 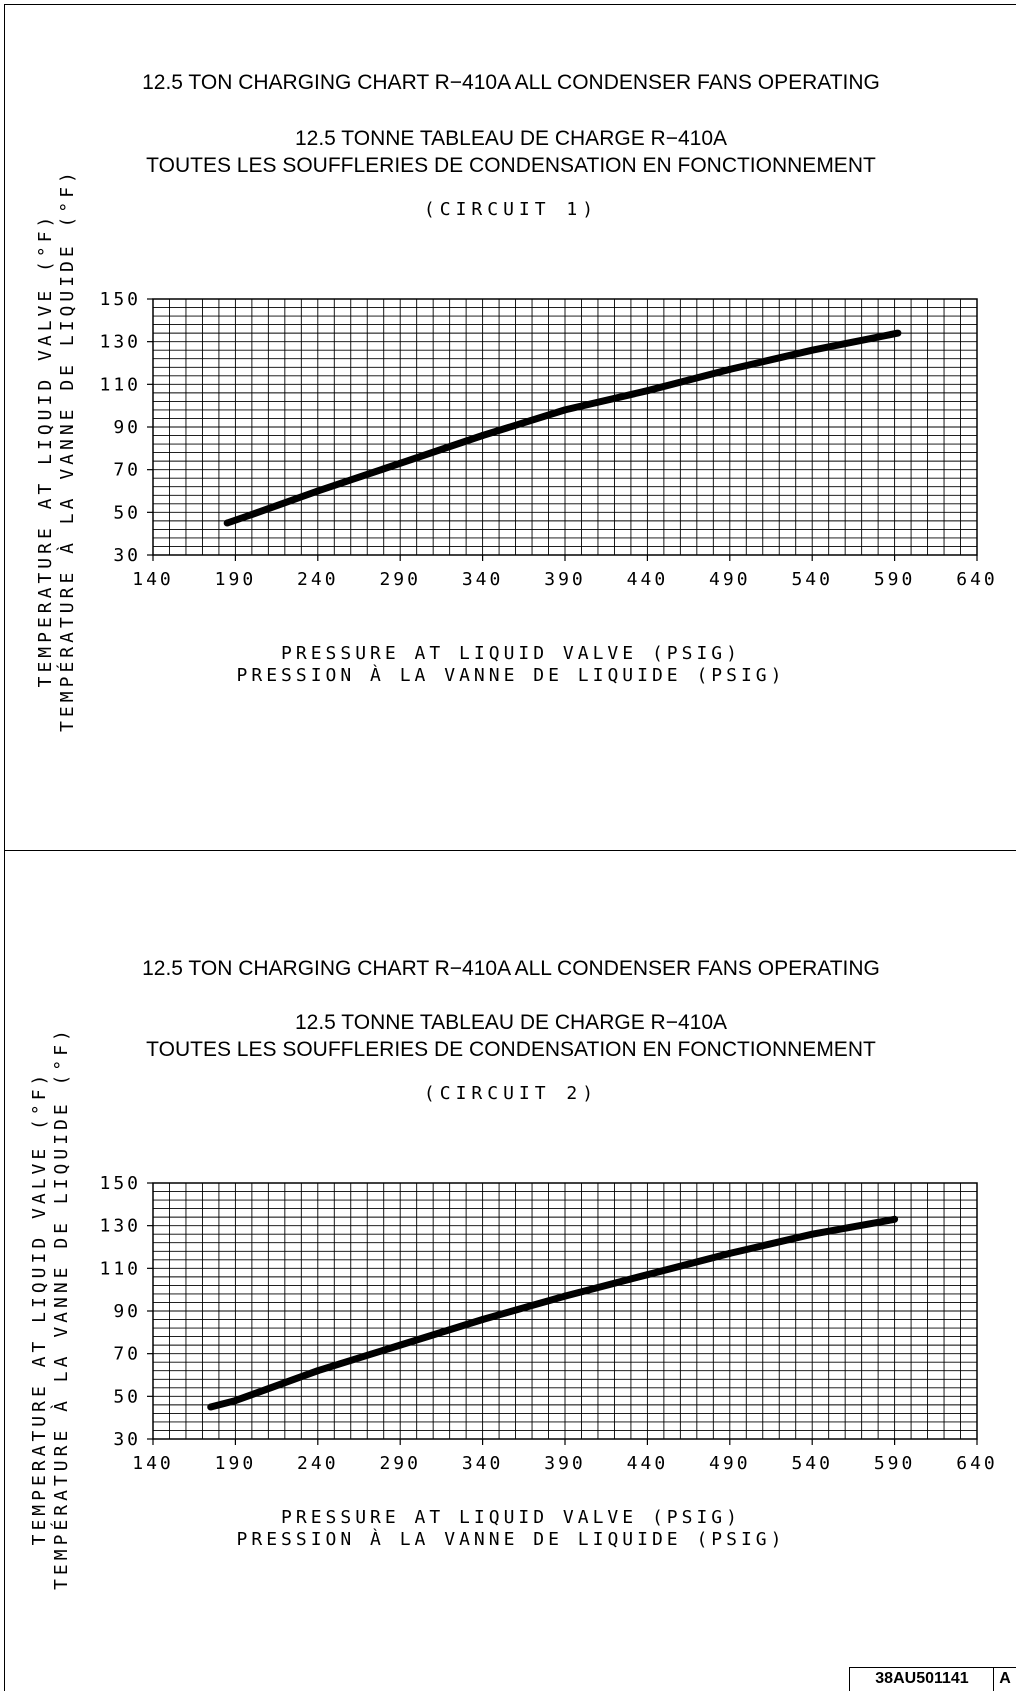 I want to click on document-number: 38AU501141, so click(x=922, y=1678).